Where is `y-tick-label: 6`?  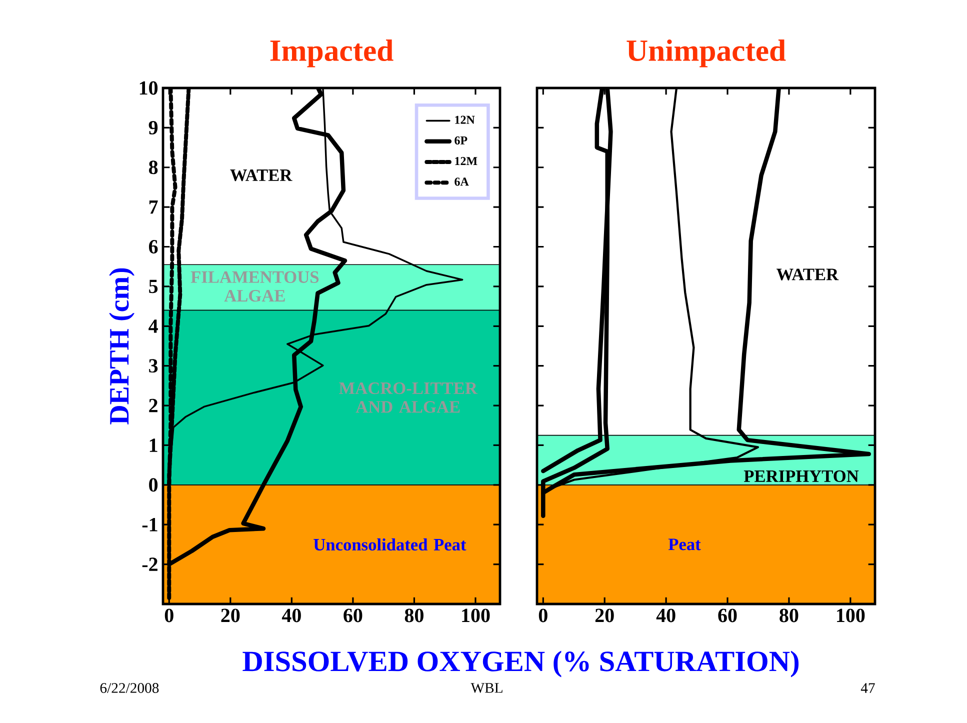 y-tick-label: 6 is located at coordinates (153, 247).